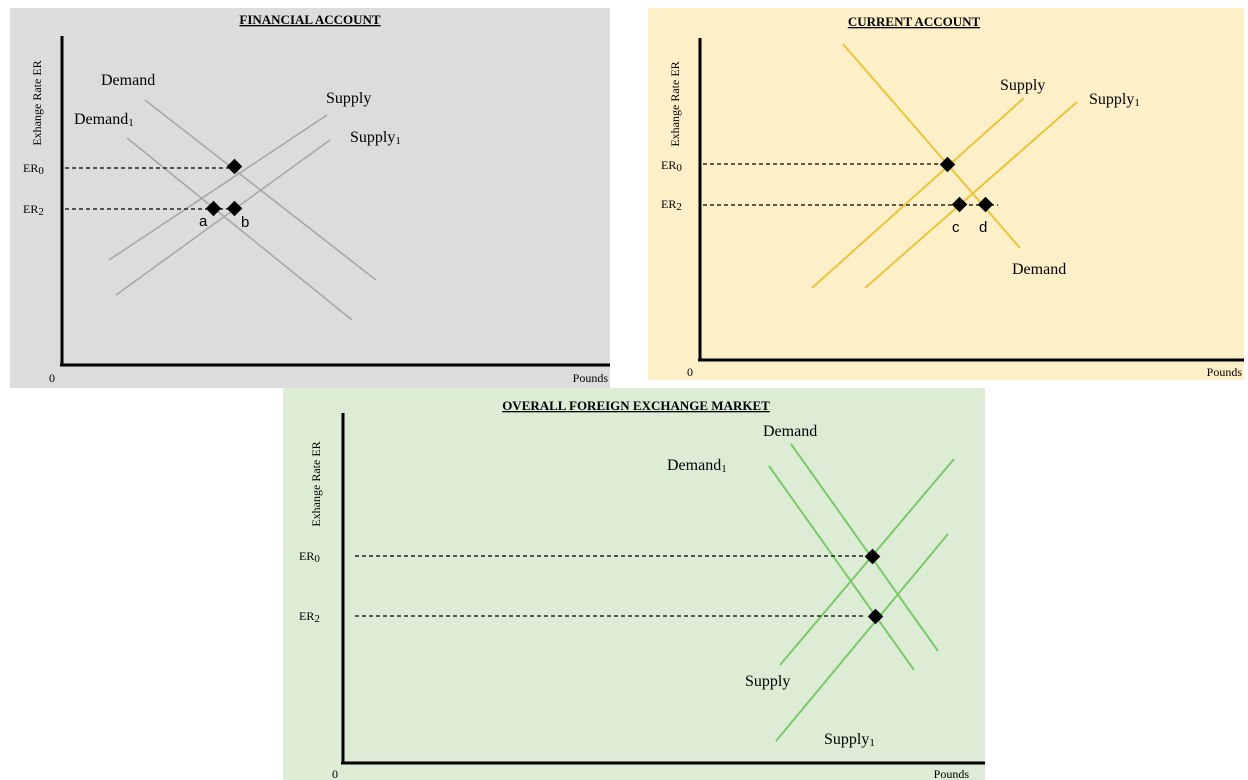 This screenshot has height=780, width=1248. I want to click on point-b-marker, so click(234, 208).